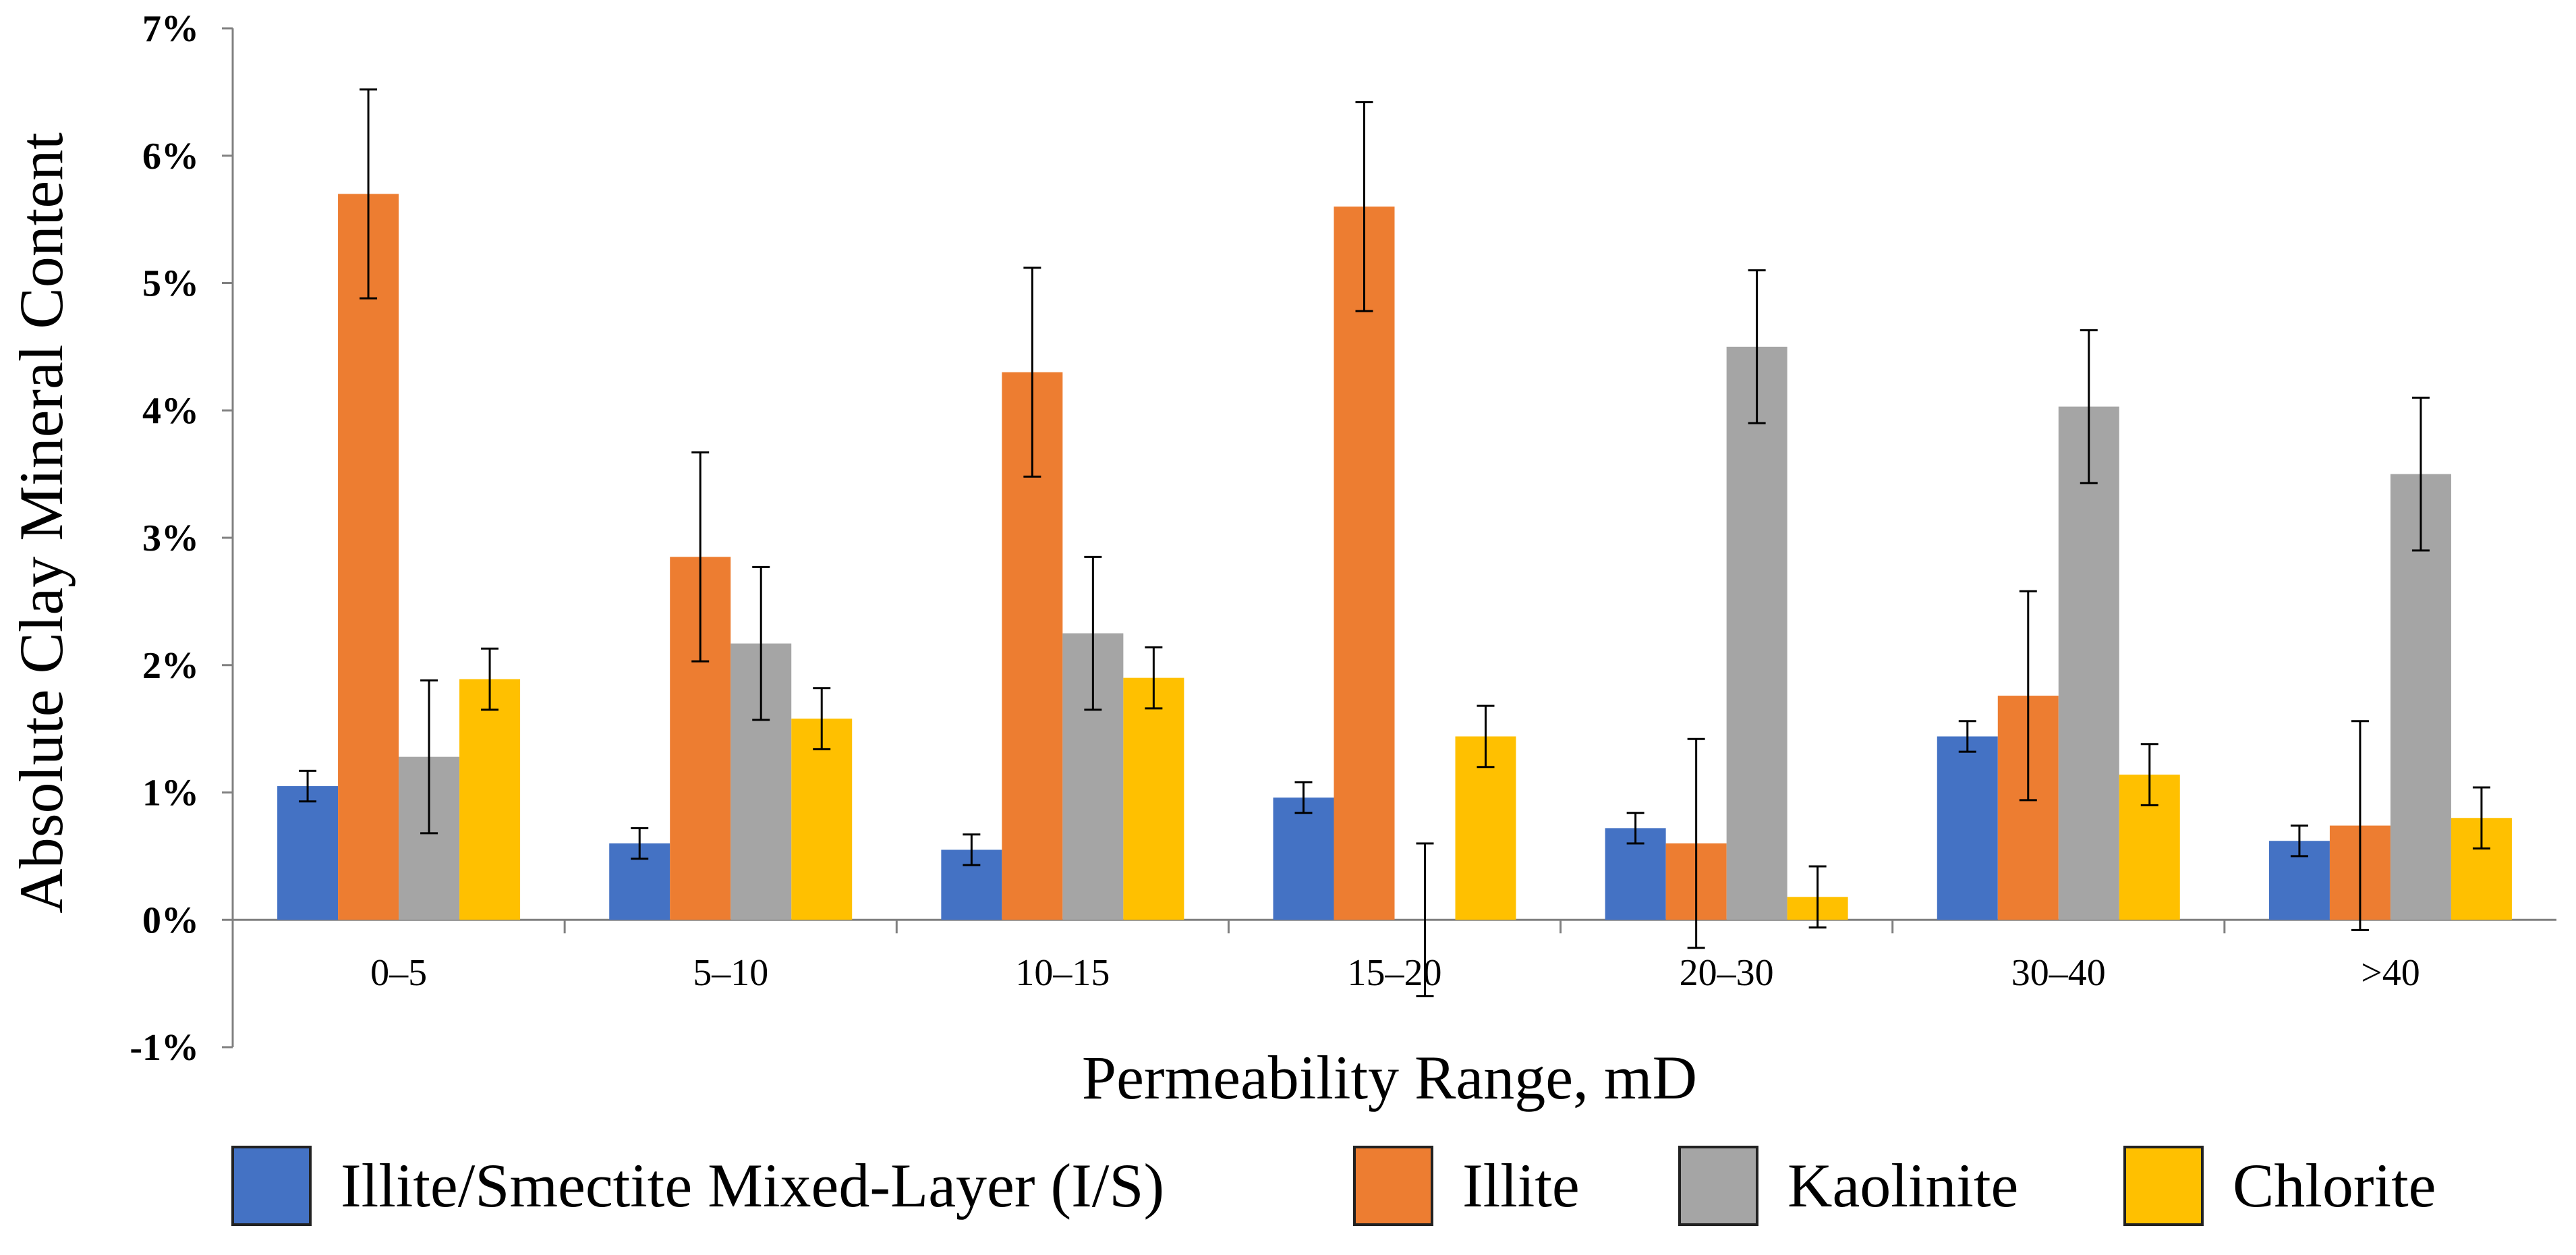  What do you see at coordinates (170, 538) in the screenshot?
I see `y-tick-label: 3%` at bounding box center [170, 538].